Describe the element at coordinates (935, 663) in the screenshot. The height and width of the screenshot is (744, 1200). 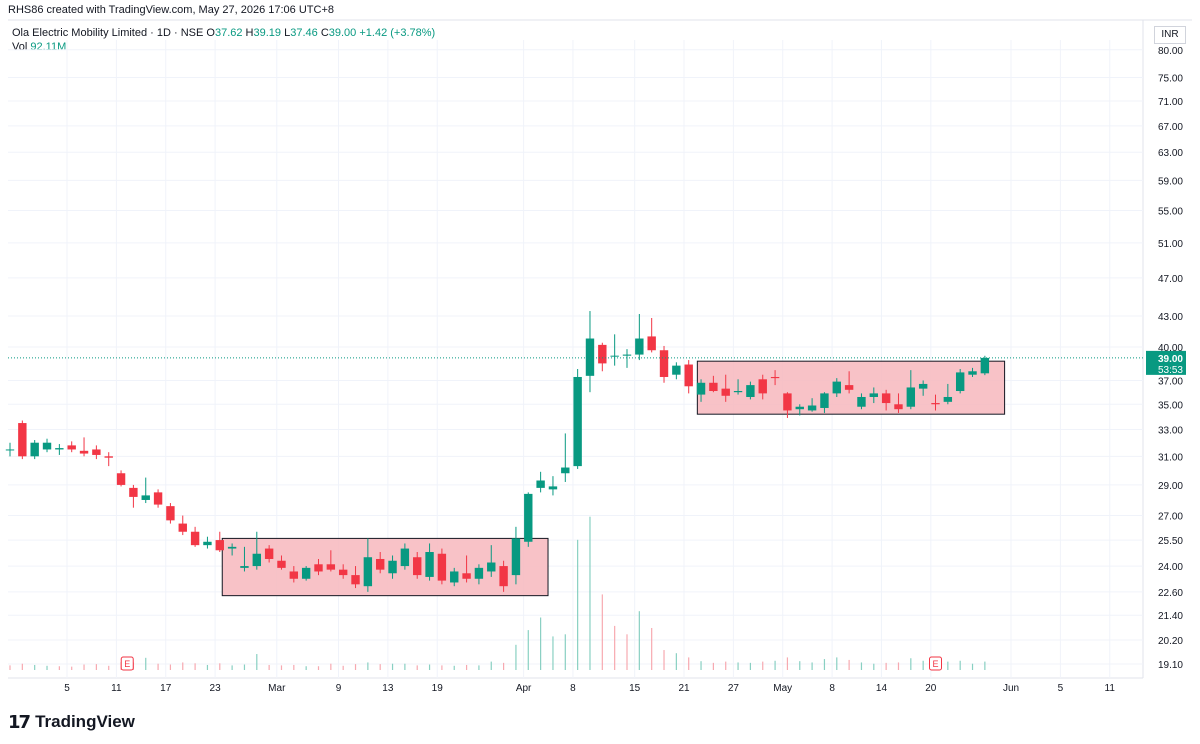
I see `earnings-marker: E` at that location.